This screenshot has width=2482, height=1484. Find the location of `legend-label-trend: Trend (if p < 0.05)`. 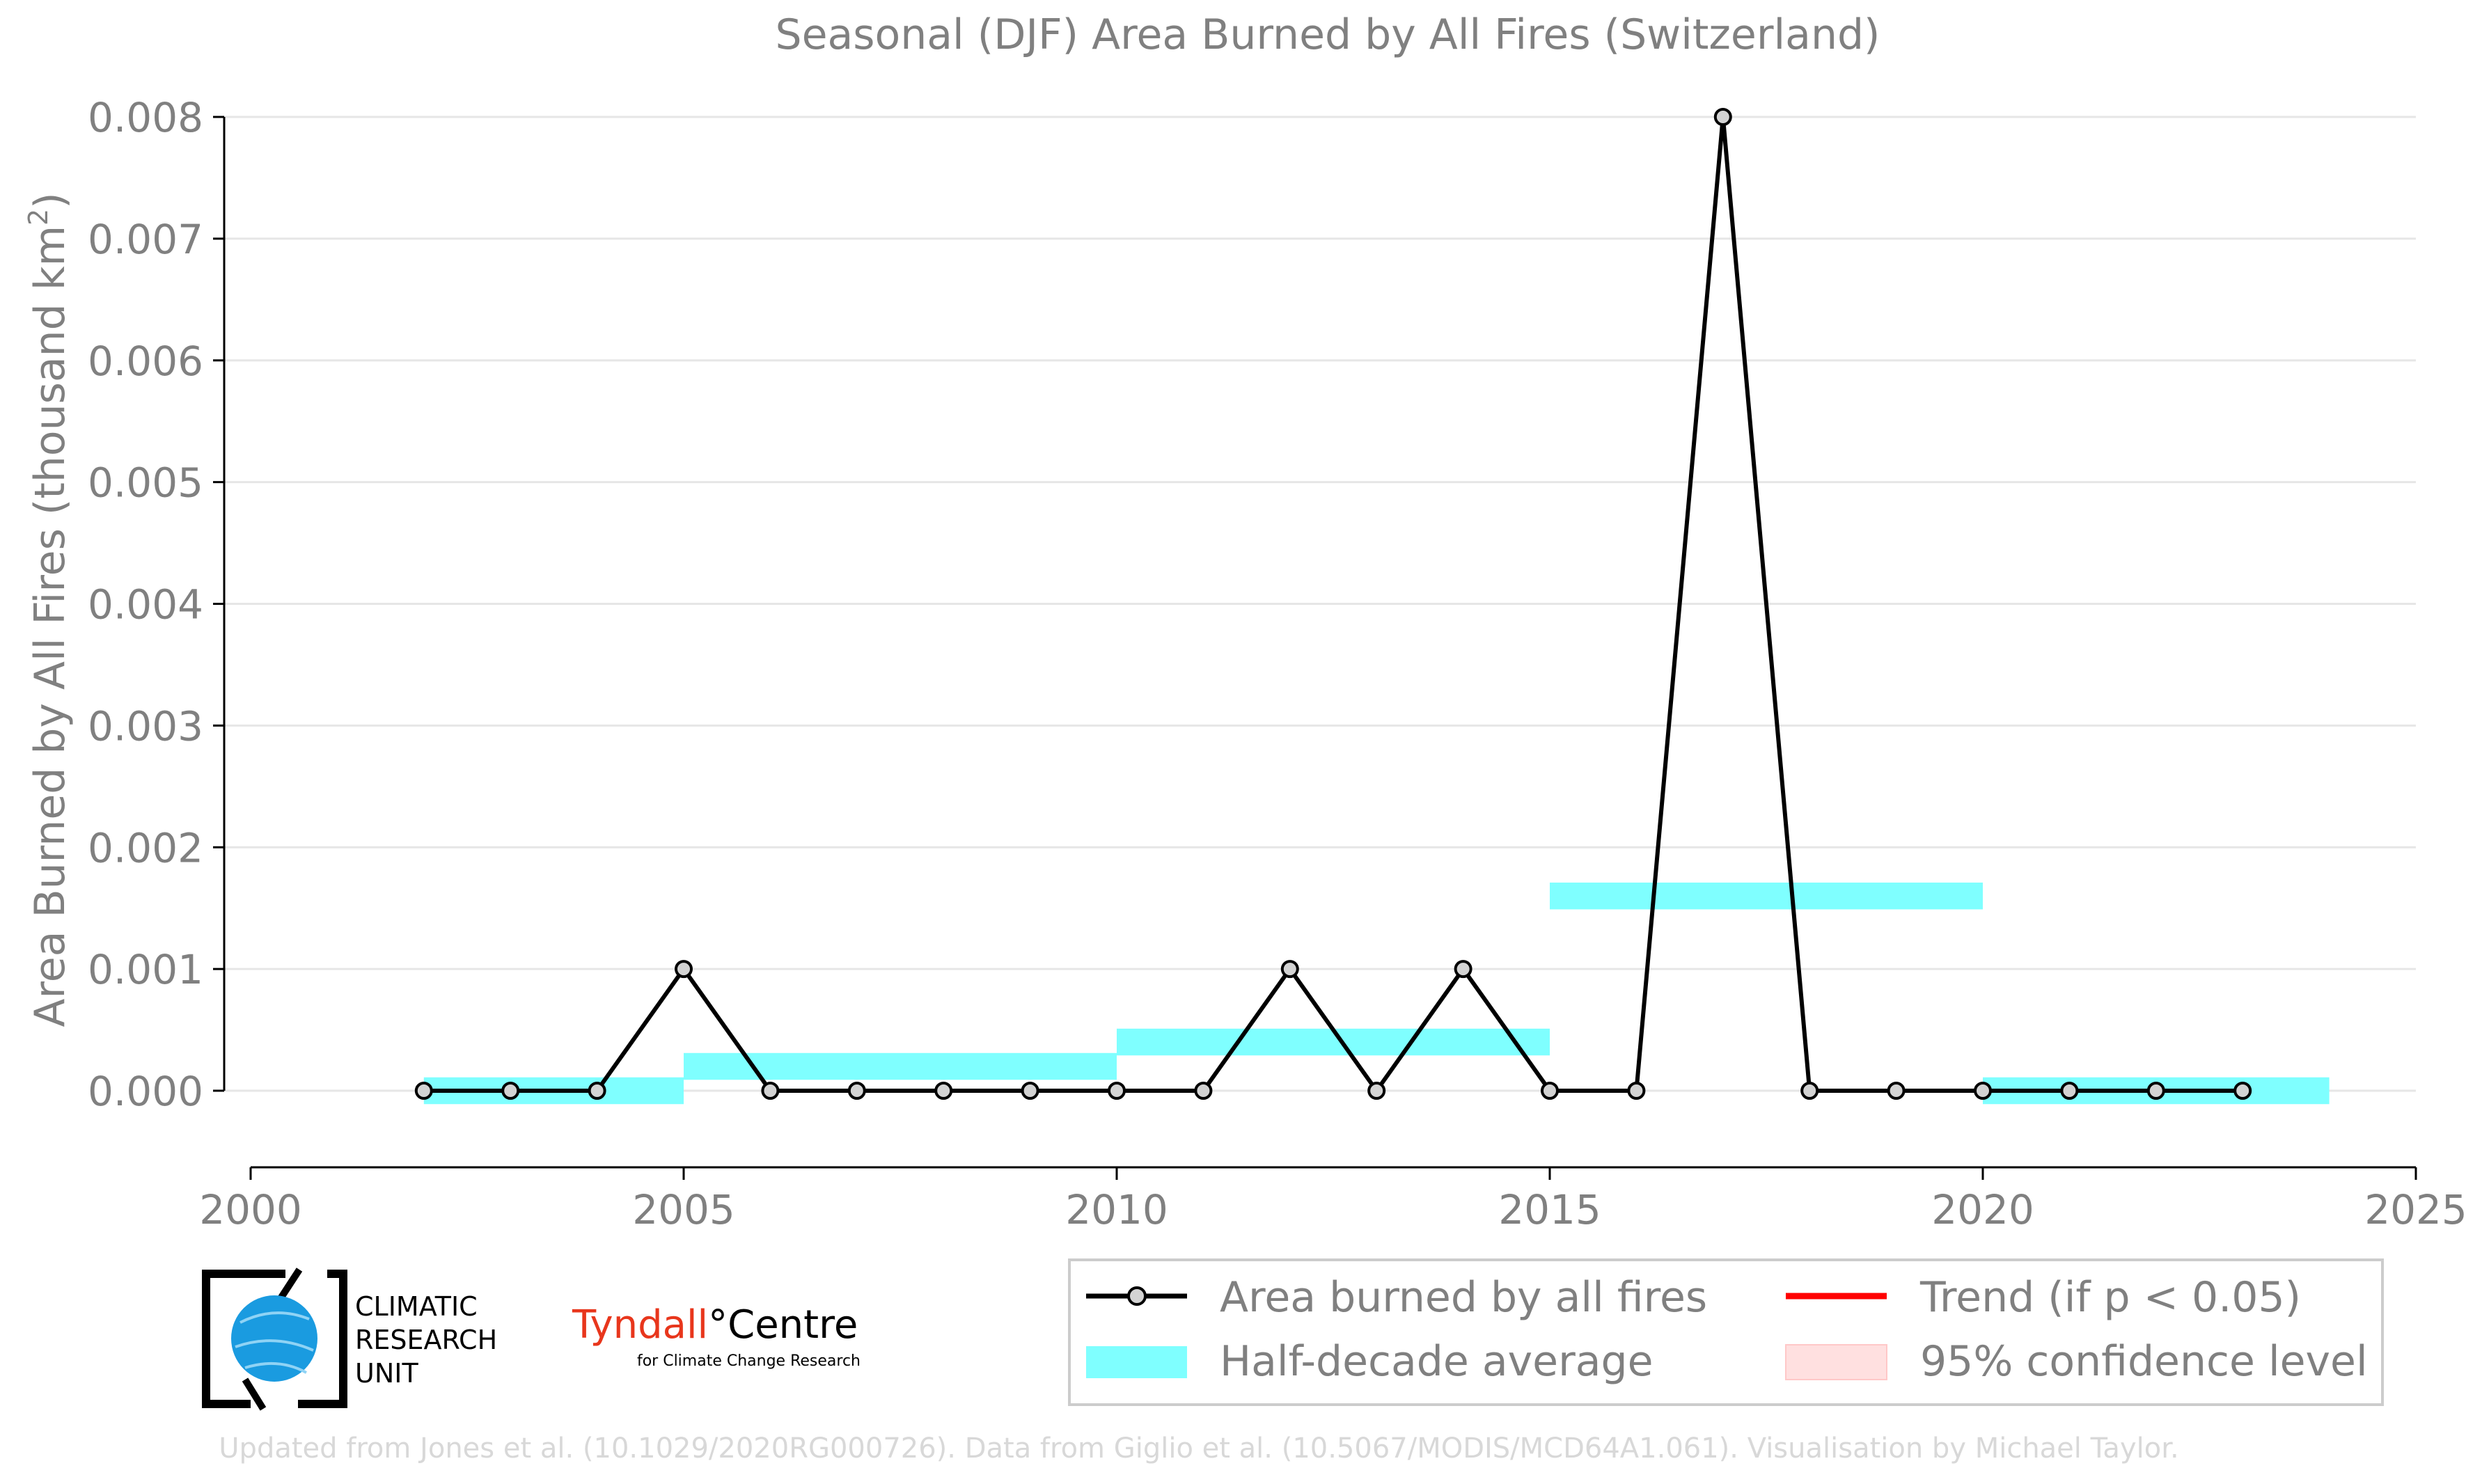

legend-label-trend: Trend (if p < 0.05) is located at coordinates (2110, 1297).